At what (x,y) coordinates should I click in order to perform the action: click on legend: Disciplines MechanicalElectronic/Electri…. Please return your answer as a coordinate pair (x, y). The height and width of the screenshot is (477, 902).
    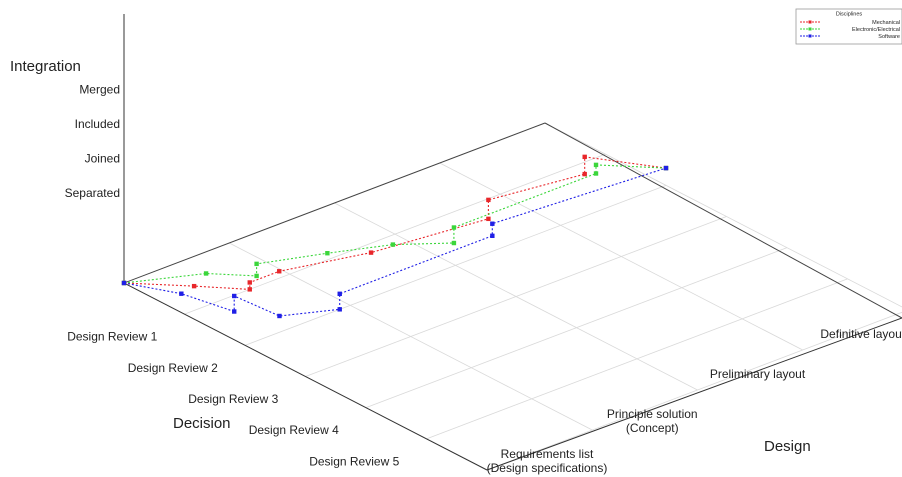
    Looking at the image, I should click on (848, 26).